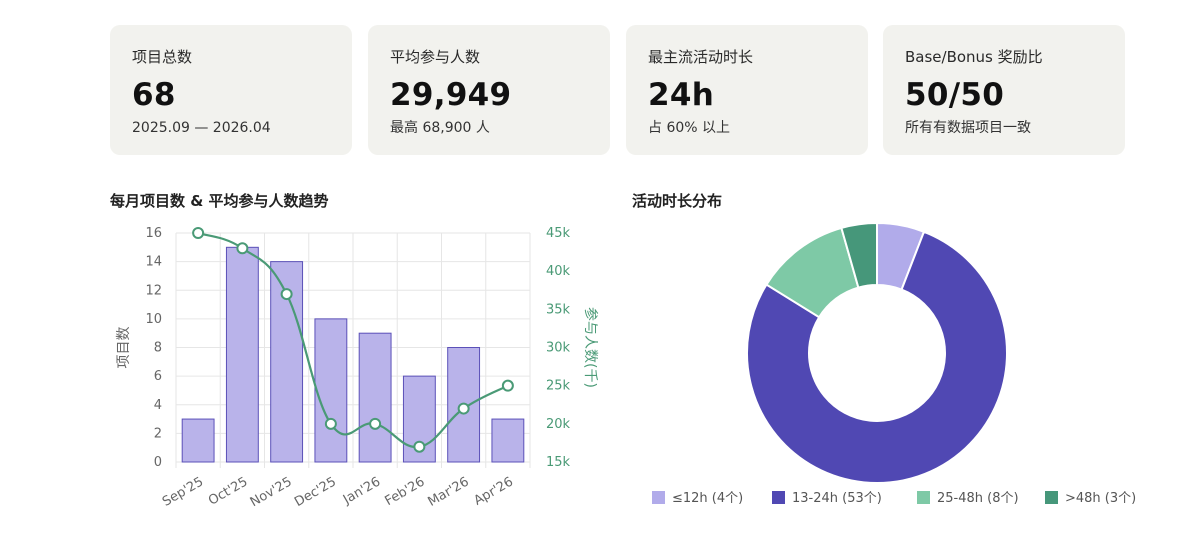 This screenshot has height=548, width=1200. What do you see at coordinates (558, 309) in the screenshot?
I see `y2-tick-label: 35k` at bounding box center [558, 309].